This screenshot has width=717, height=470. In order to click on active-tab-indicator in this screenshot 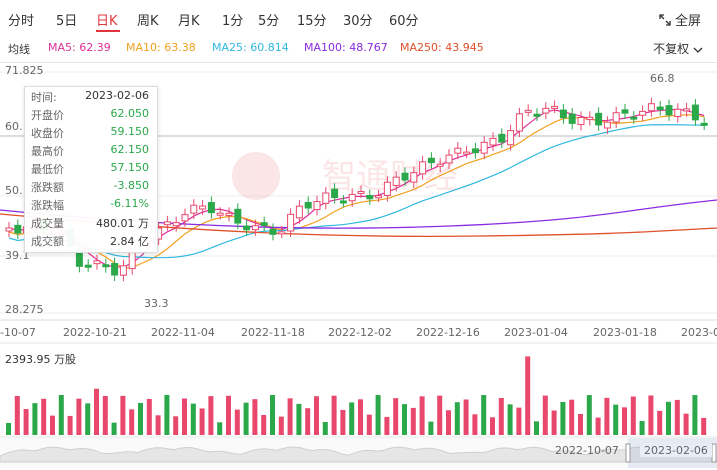, I will do `click(108, 31)`.